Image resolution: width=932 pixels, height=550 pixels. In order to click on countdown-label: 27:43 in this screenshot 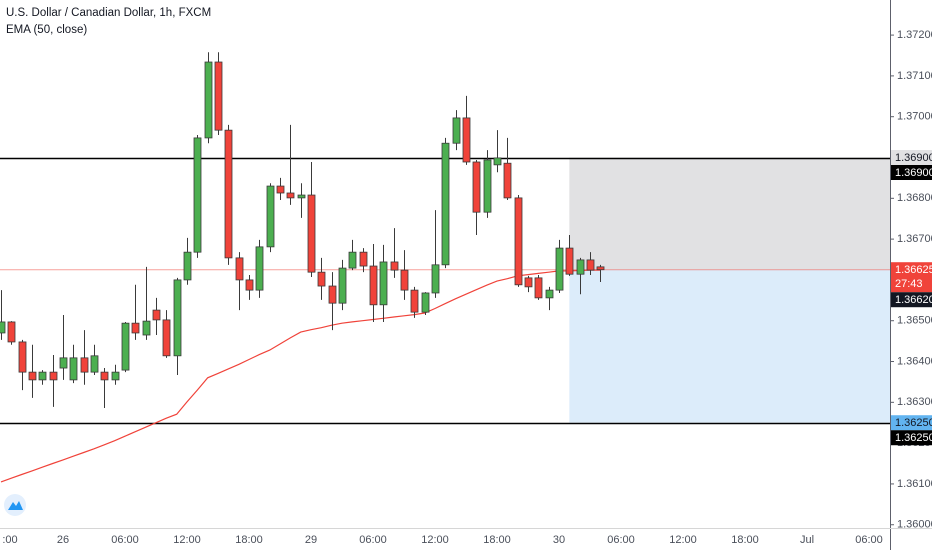, I will do `click(909, 284)`.